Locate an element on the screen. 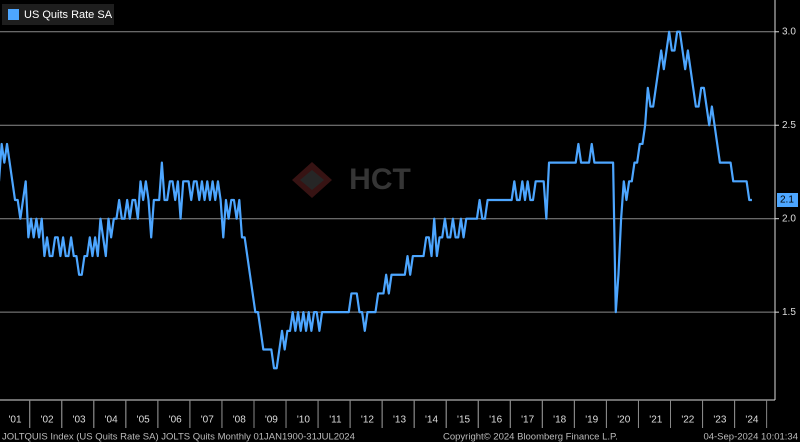 This screenshot has width=800, height=442. y-tick-label: 2.0 is located at coordinates (789, 218).